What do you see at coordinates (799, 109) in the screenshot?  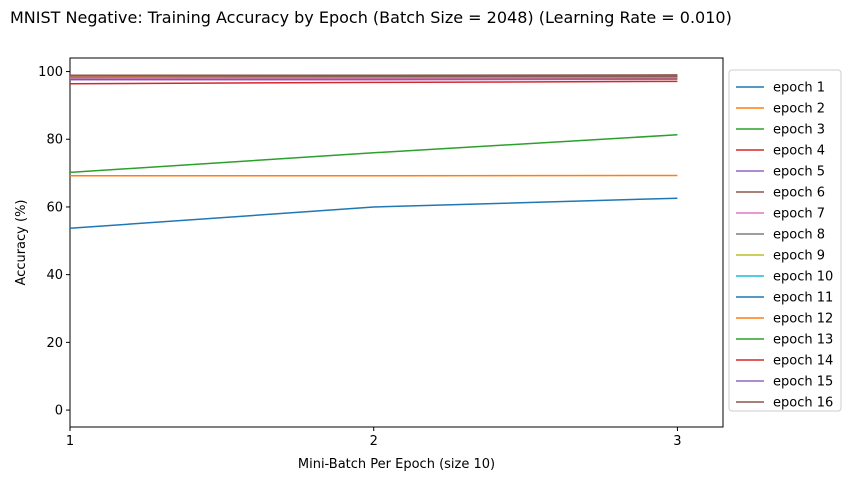 I see `legend-label: epoch 2` at bounding box center [799, 109].